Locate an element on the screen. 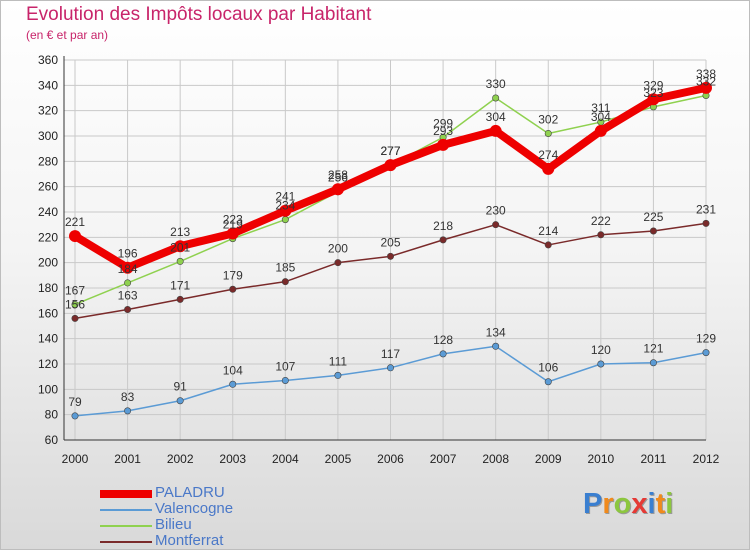 The width and height of the screenshot is (750, 550). data-label-montferrat: 185 is located at coordinates (285, 268).